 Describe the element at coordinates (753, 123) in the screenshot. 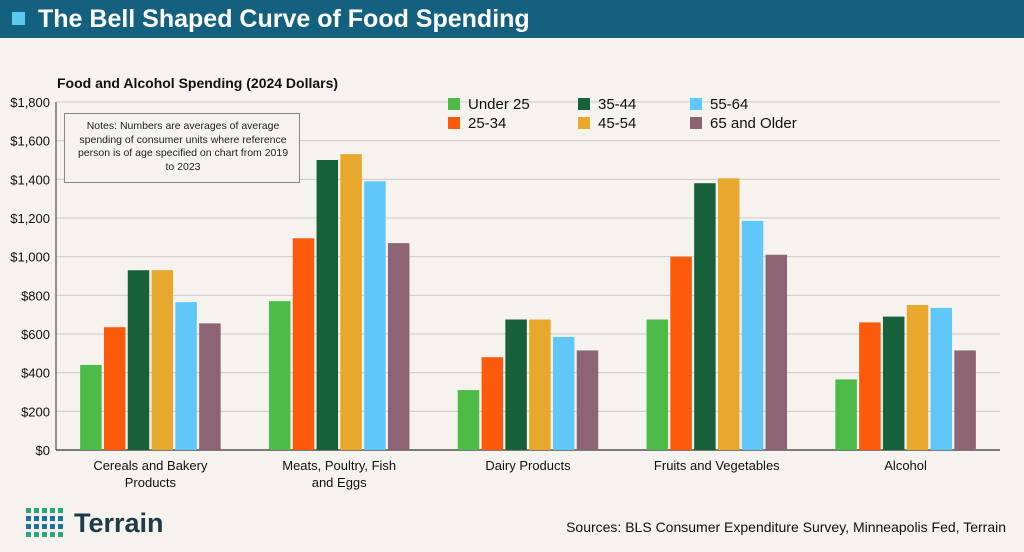

I see `legend-label: 65 and Older` at that location.